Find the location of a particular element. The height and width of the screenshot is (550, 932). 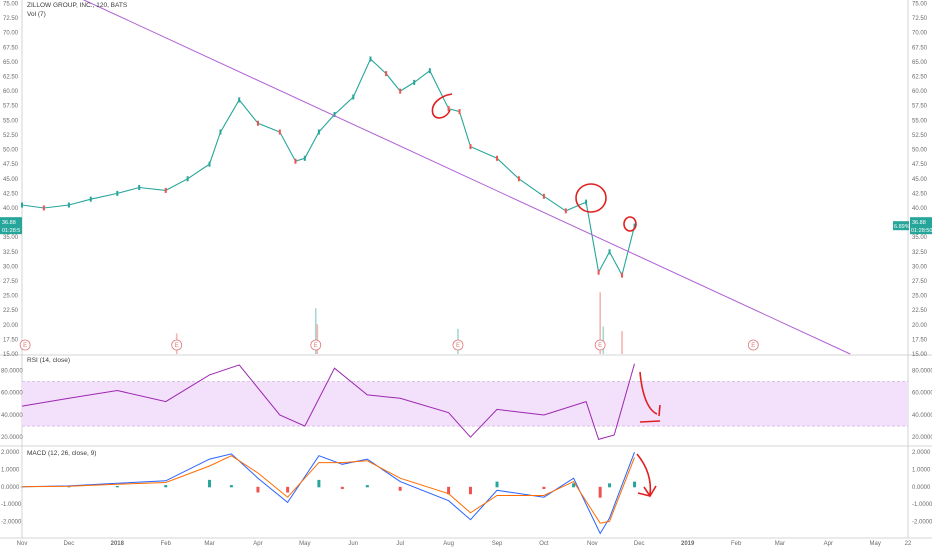

price-tick-left-23: 17.50 is located at coordinates (11, 340).